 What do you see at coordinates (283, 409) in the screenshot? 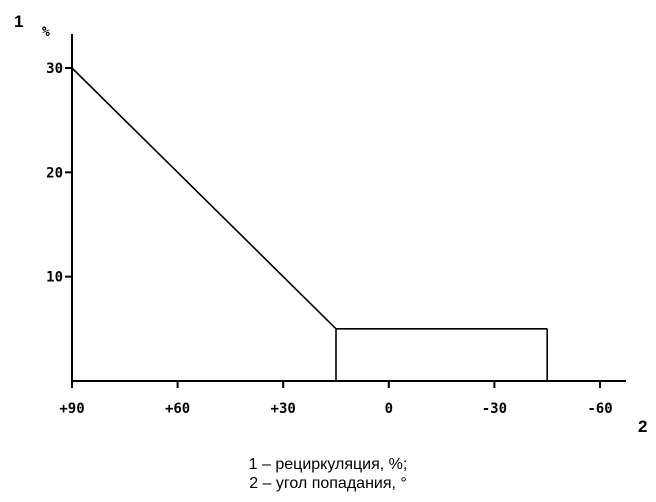
I see `x-tick-label-2: +30` at bounding box center [283, 409].